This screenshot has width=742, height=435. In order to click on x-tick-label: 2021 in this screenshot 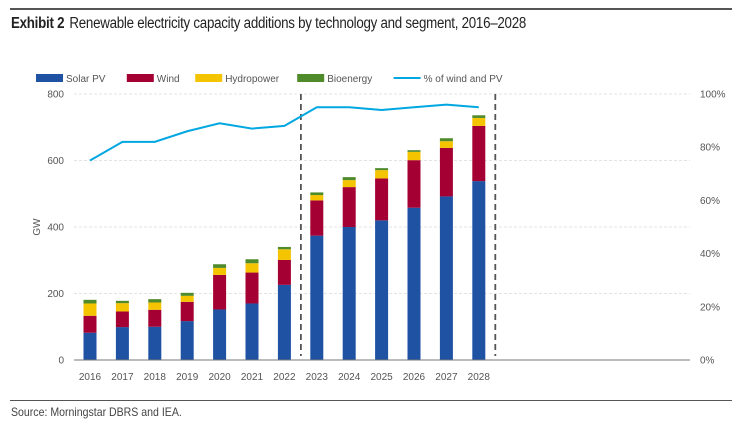, I will do `click(252, 377)`.